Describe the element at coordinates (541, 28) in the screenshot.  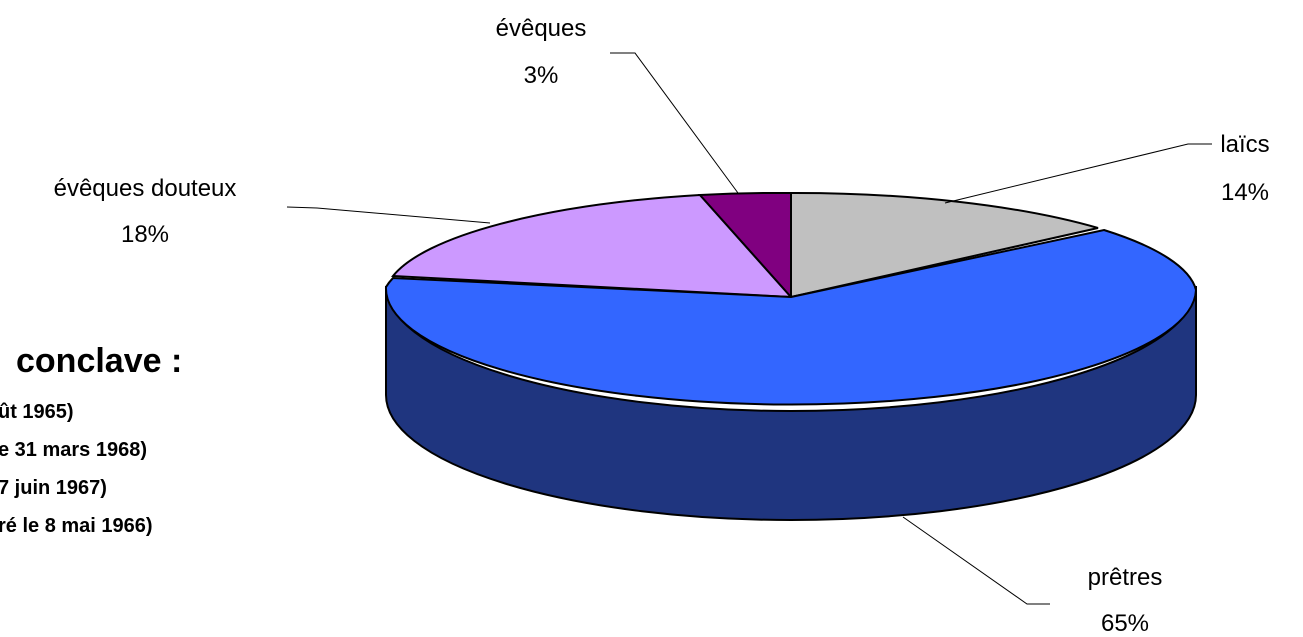
I see `slice-label-eveques: évêques` at that location.